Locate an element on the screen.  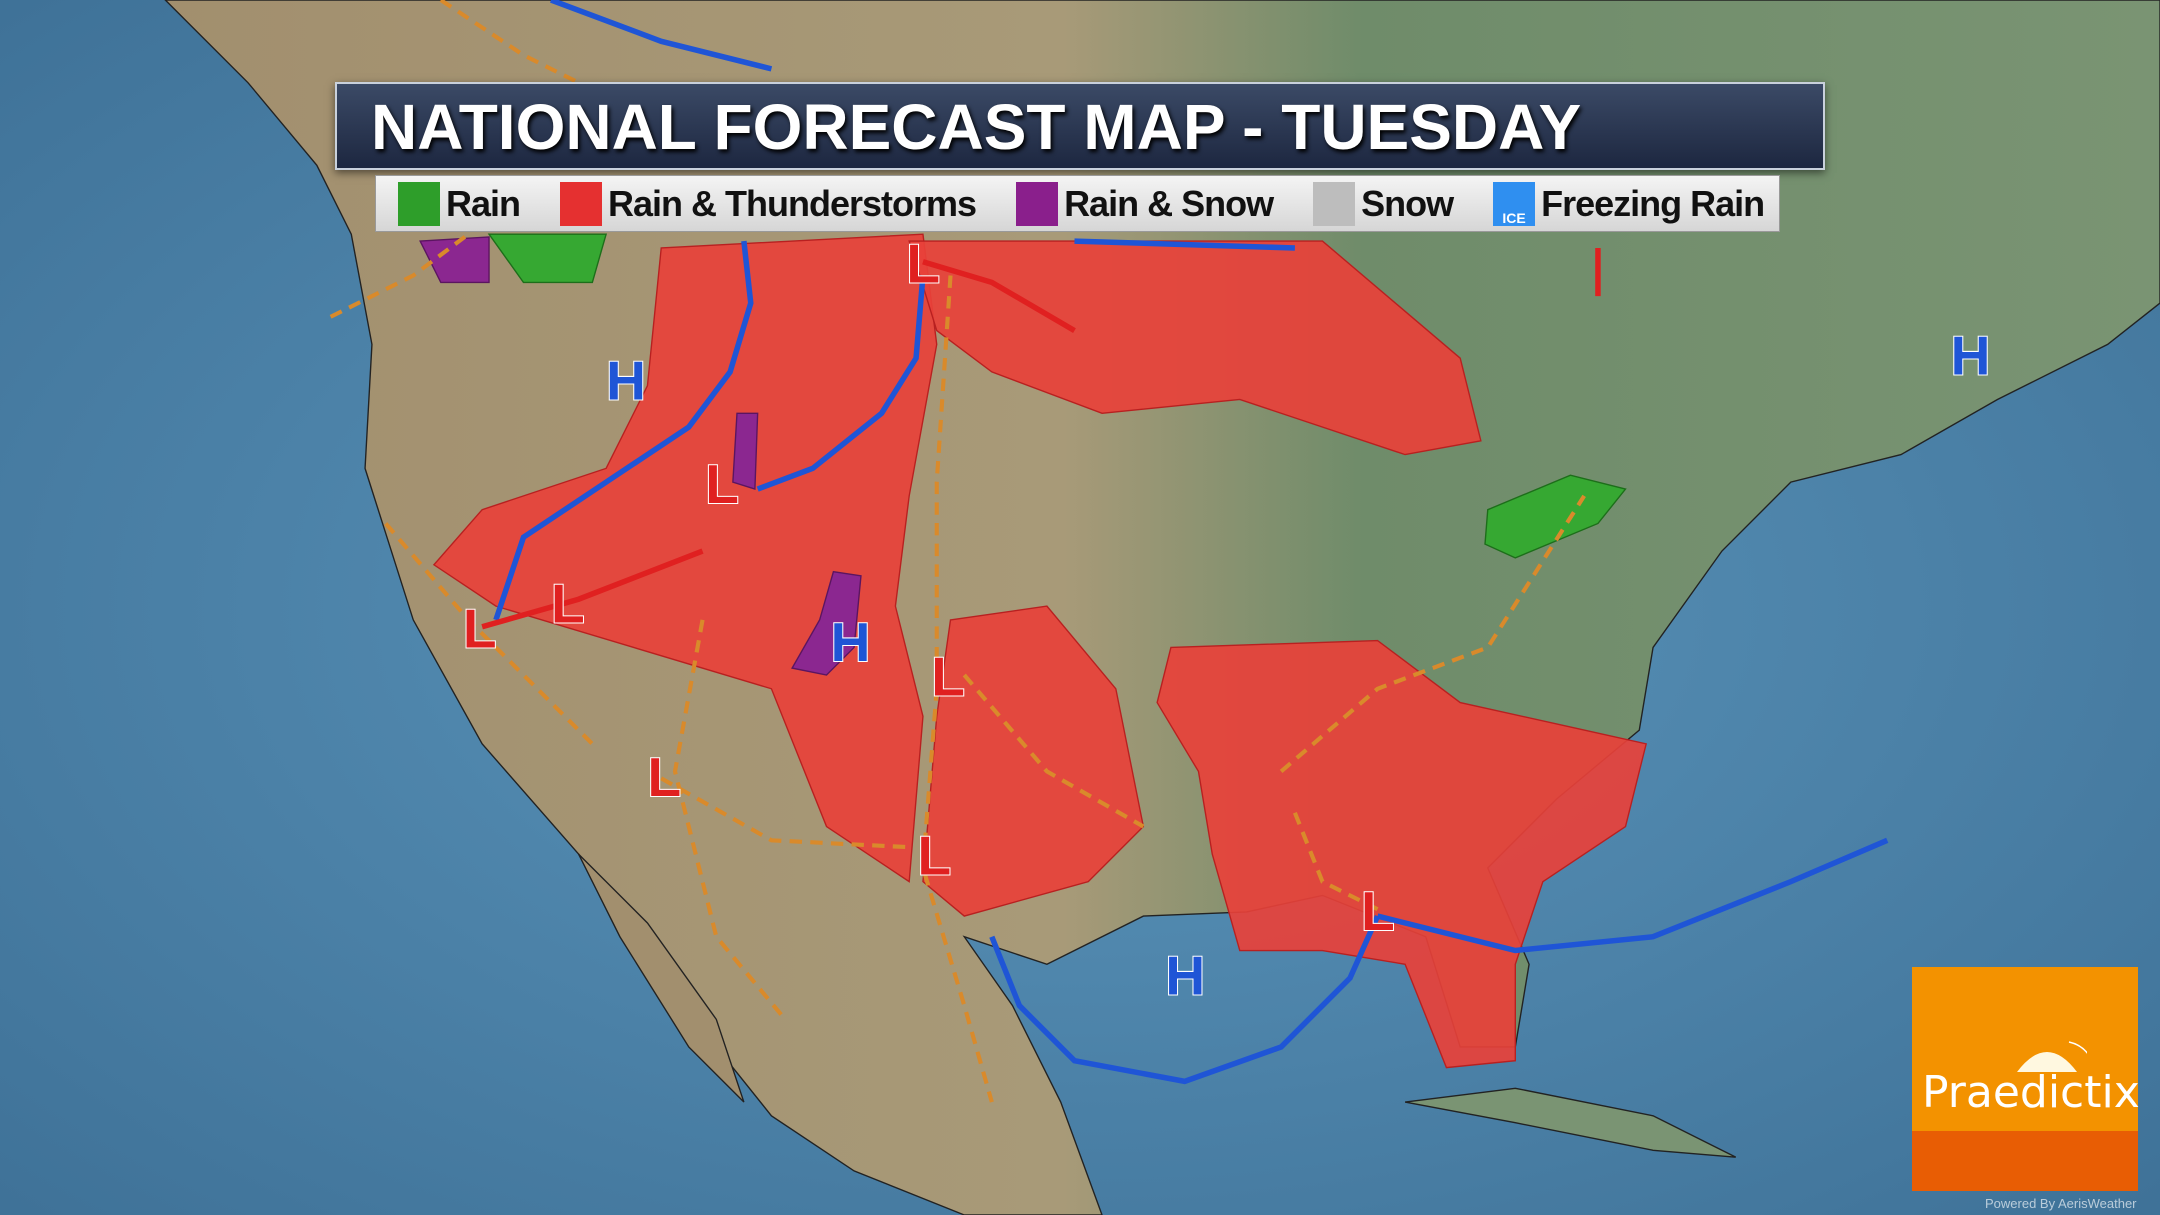
legend-label: Snow is located at coordinates (1407, 203).